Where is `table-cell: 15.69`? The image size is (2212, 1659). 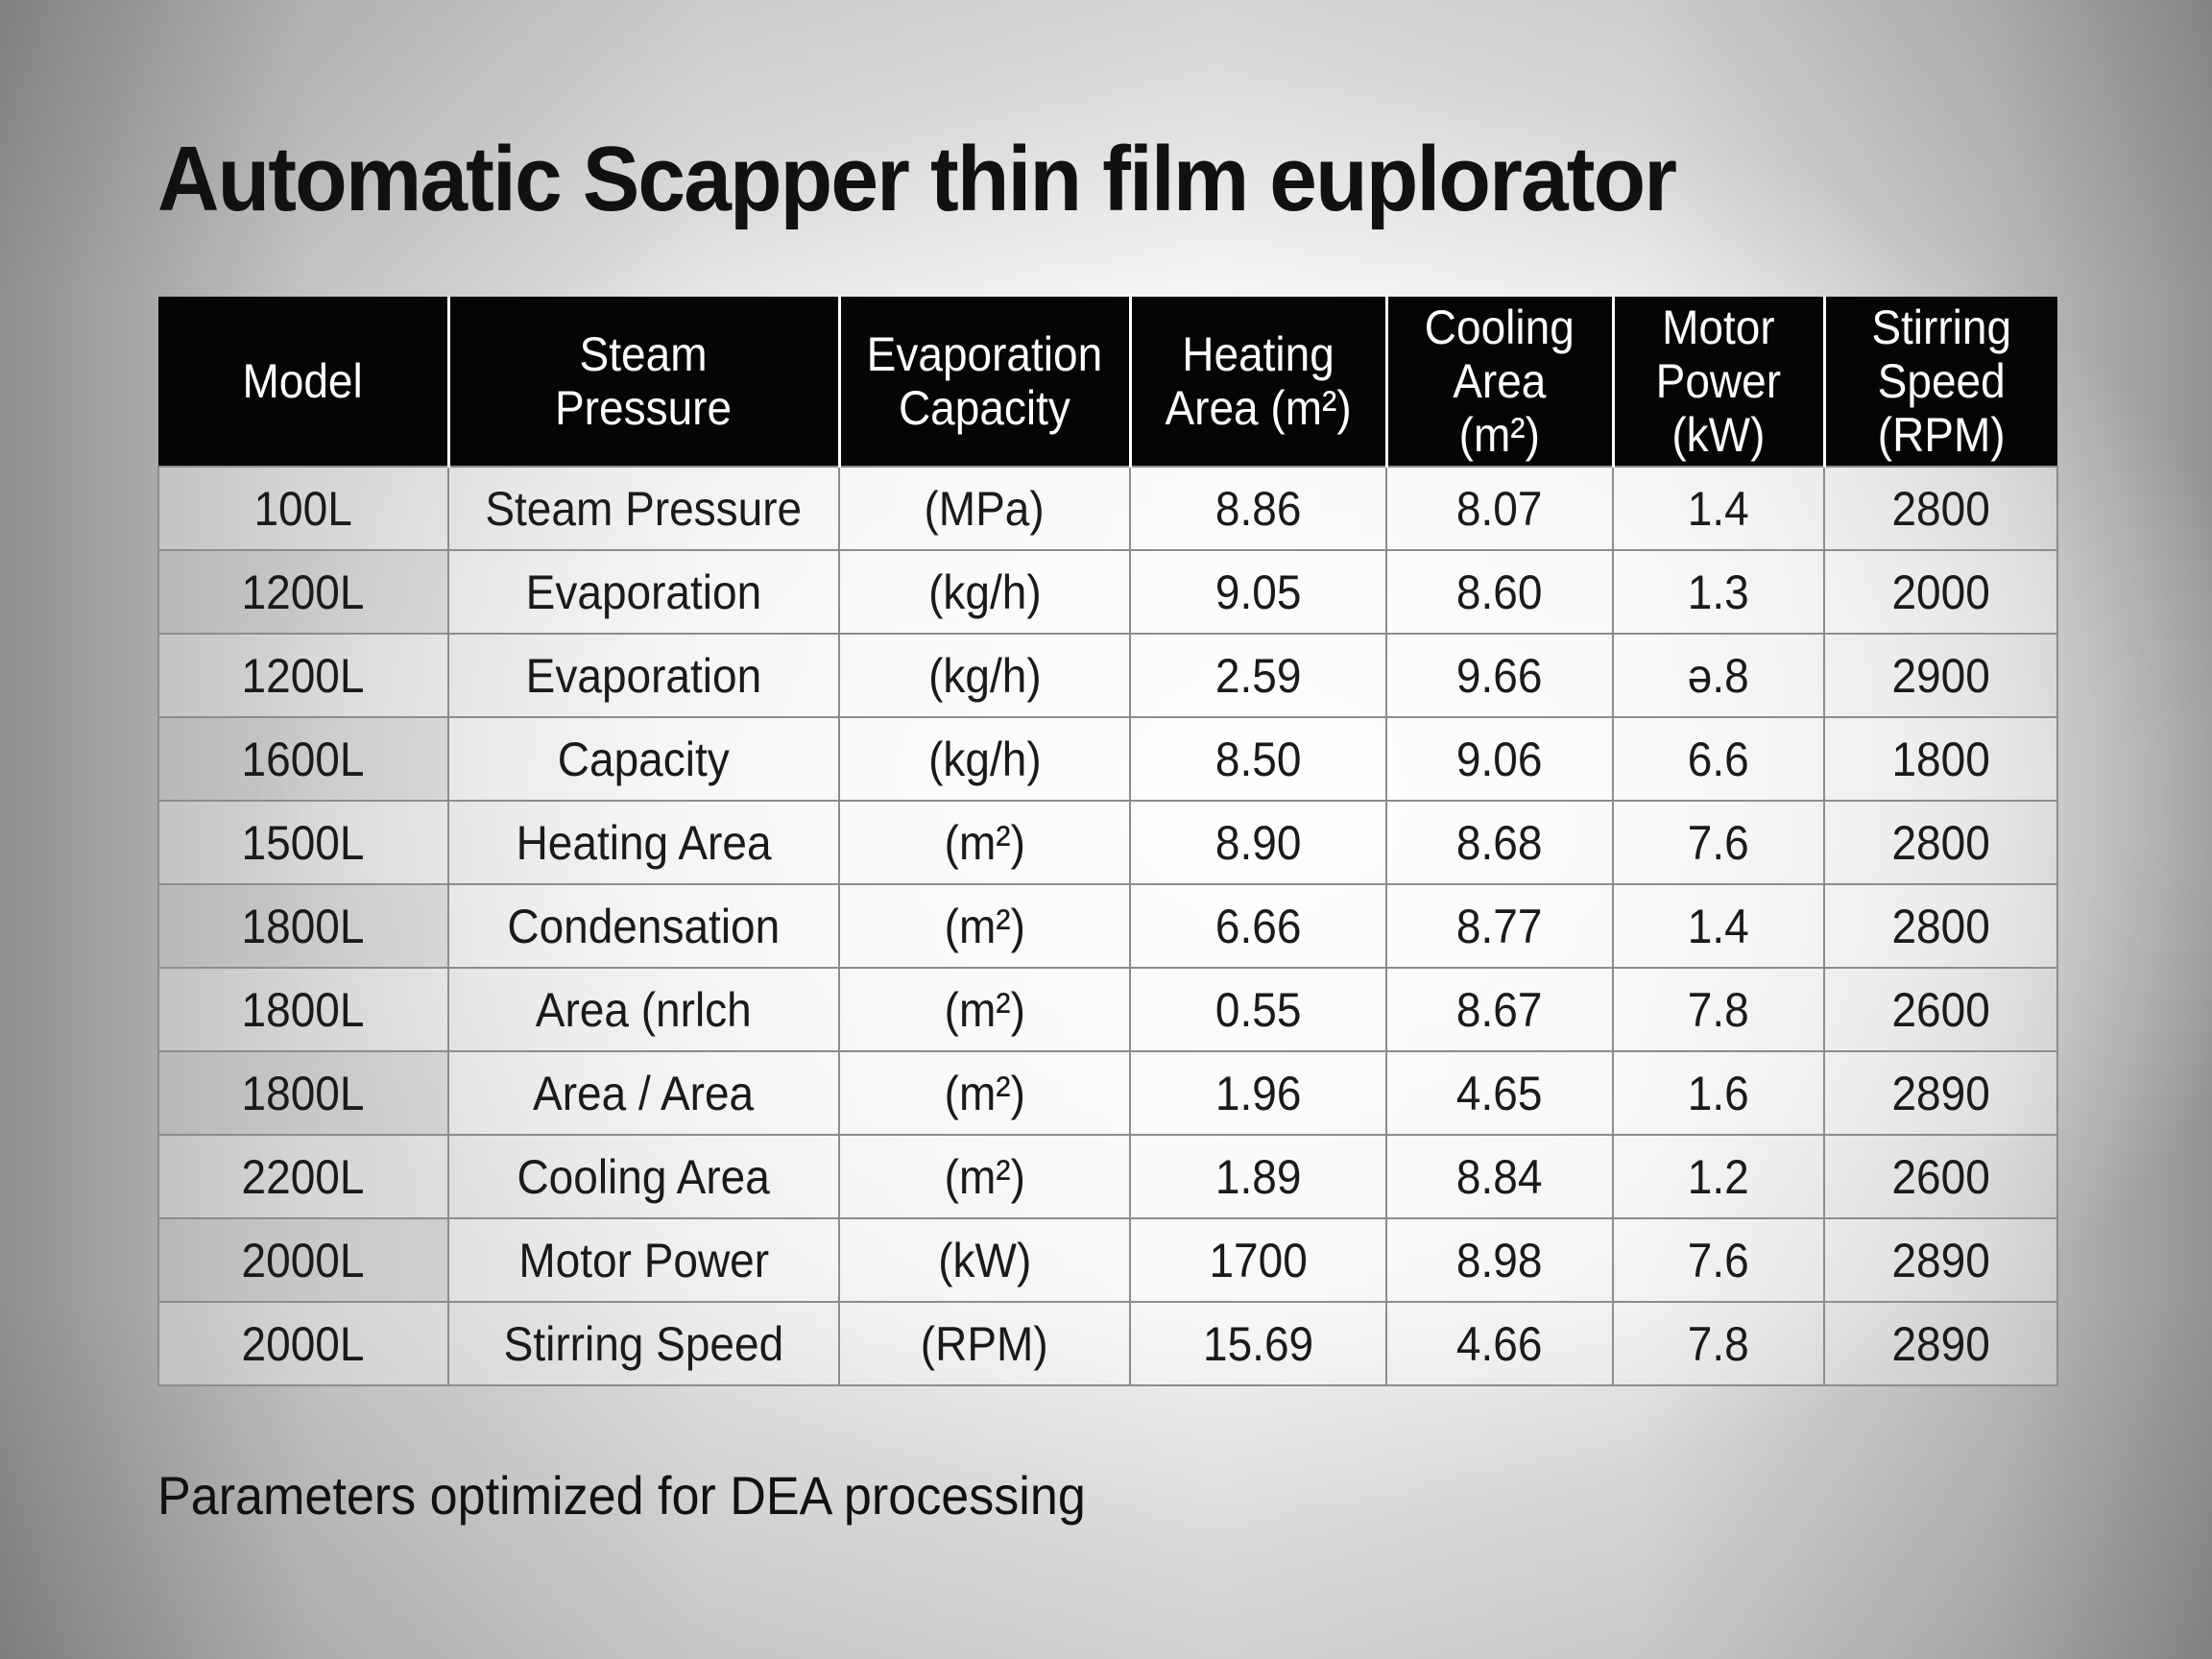 table-cell: 15.69 is located at coordinates (1258, 1343).